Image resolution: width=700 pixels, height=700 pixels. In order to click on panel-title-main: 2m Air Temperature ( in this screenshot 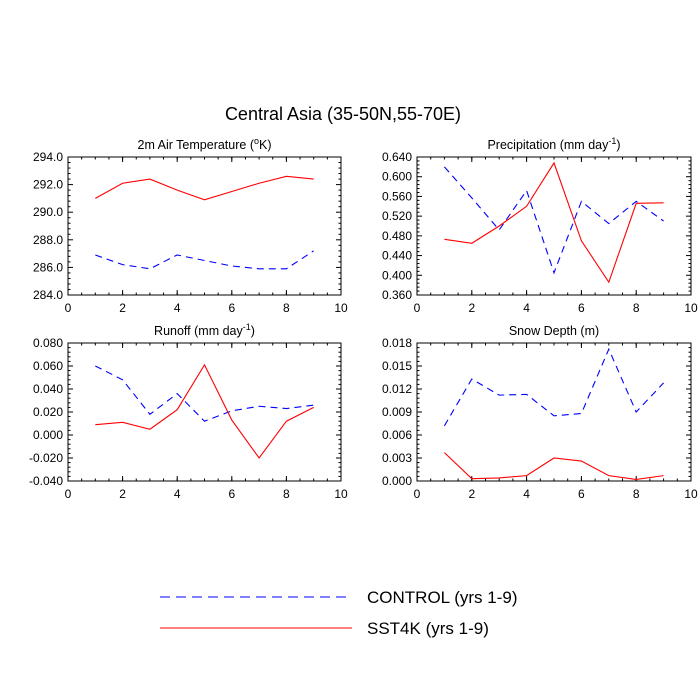, I will do `click(196, 145)`.